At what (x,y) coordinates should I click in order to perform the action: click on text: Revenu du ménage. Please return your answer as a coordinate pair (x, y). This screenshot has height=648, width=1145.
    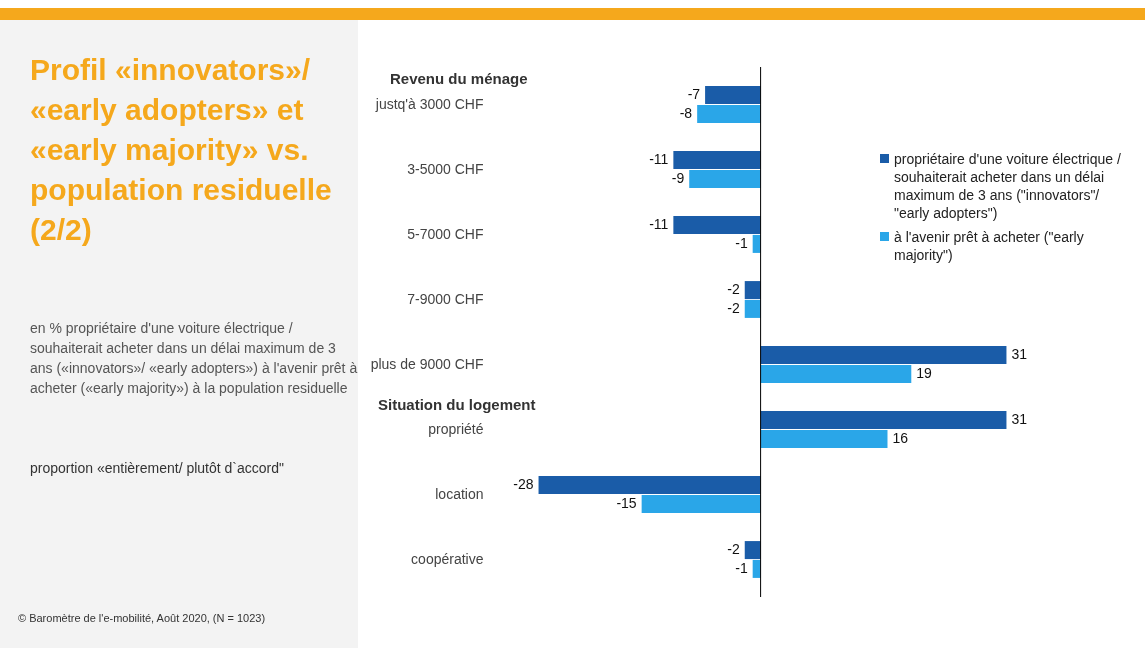
    Looking at the image, I should click on (459, 78).